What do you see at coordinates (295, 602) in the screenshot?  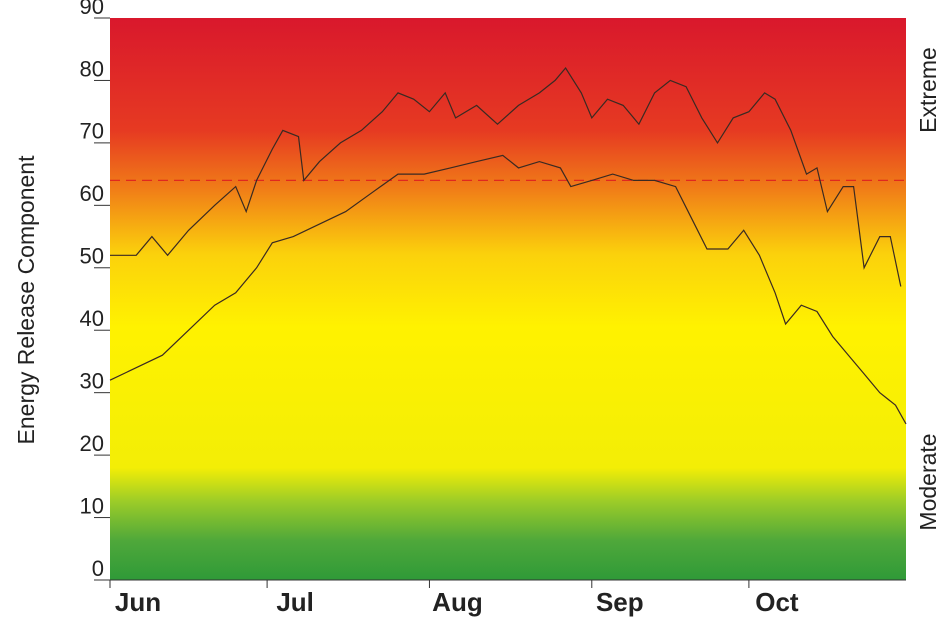 I see `x-tick-label: Jul` at bounding box center [295, 602].